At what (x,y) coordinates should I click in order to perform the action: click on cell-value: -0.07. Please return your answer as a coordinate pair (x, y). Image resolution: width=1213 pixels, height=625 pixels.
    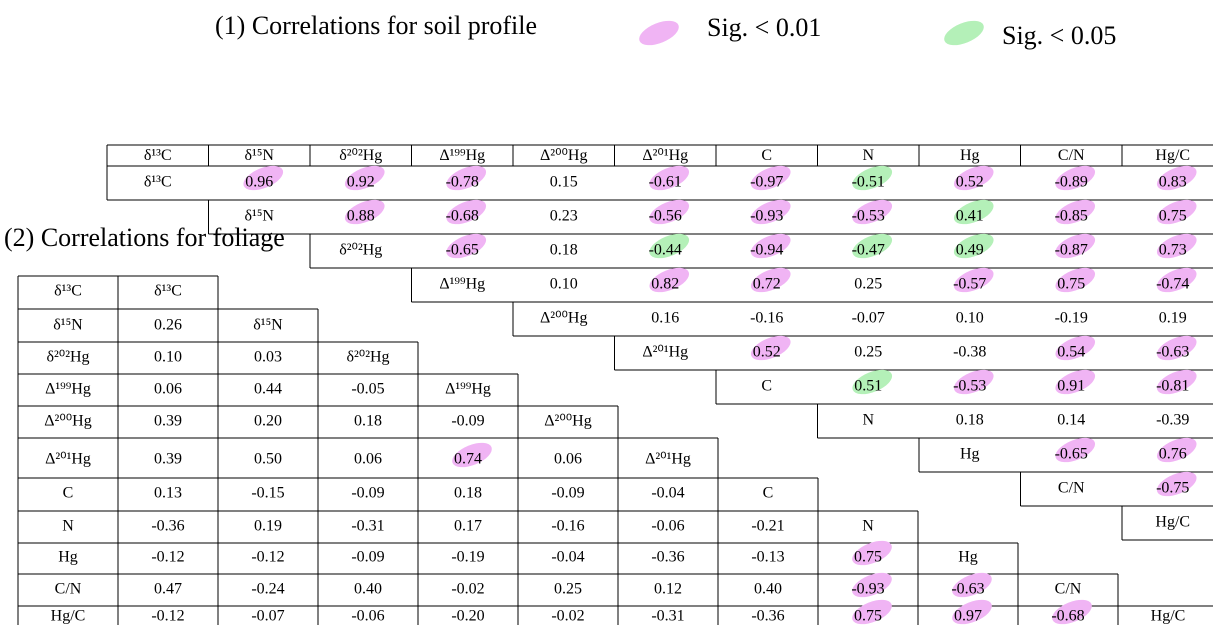
    Looking at the image, I should click on (267, 616).